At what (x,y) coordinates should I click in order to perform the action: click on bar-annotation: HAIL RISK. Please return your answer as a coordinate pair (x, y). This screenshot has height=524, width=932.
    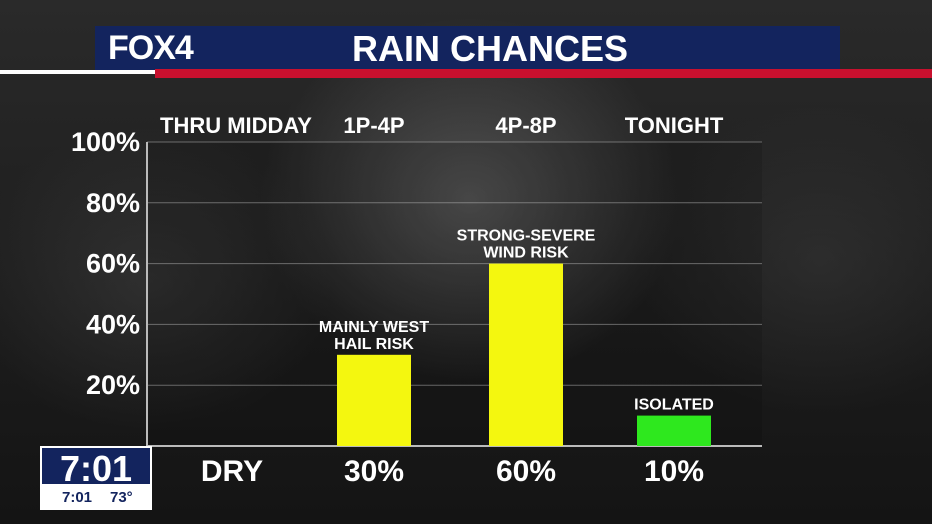
    Looking at the image, I should click on (374, 344).